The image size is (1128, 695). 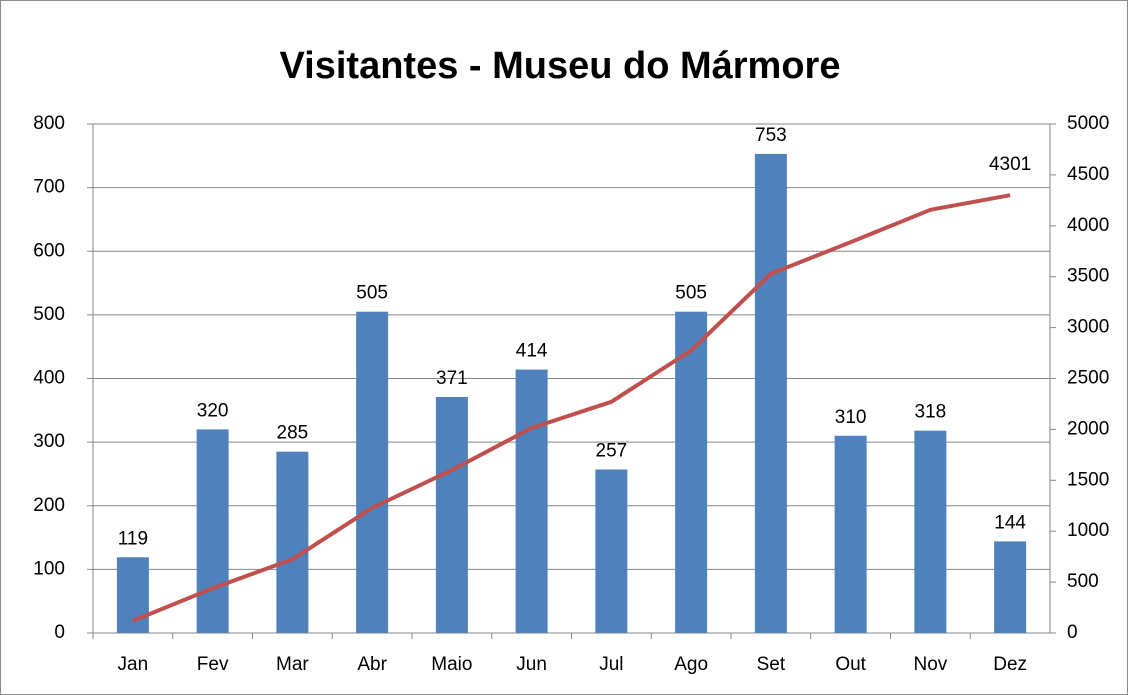 What do you see at coordinates (49, 378) in the screenshot?
I see `y-tick-label: 400` at bounding box center [49, 378].